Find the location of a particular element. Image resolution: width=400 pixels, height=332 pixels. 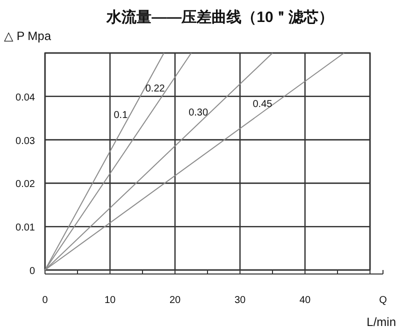

x-tick-label: 40 is located at coordinates (305, 300).